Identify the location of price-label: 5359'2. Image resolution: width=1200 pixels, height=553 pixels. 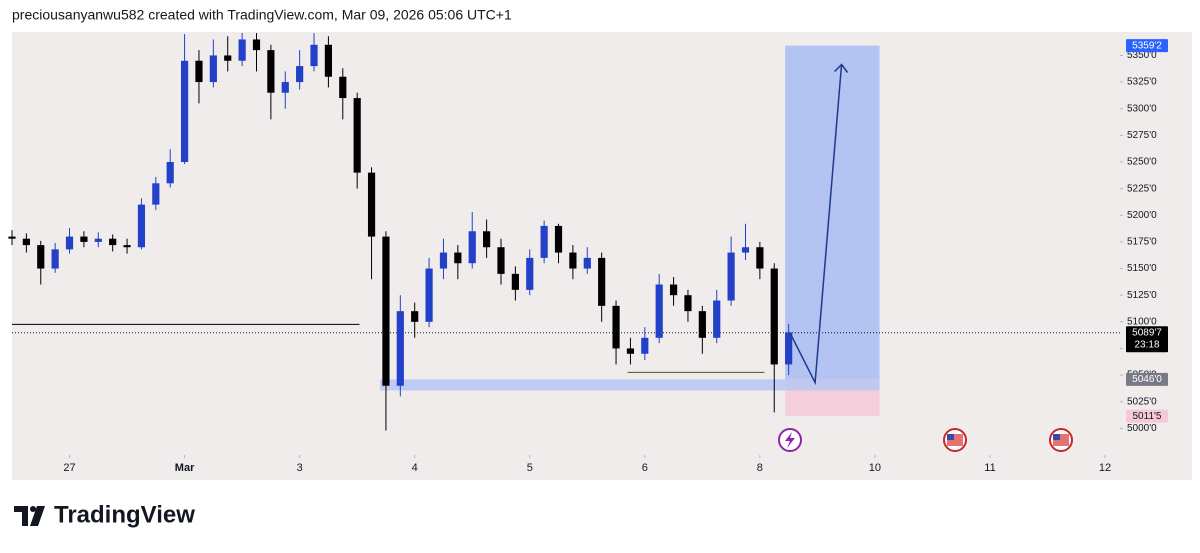
(1147, 45).